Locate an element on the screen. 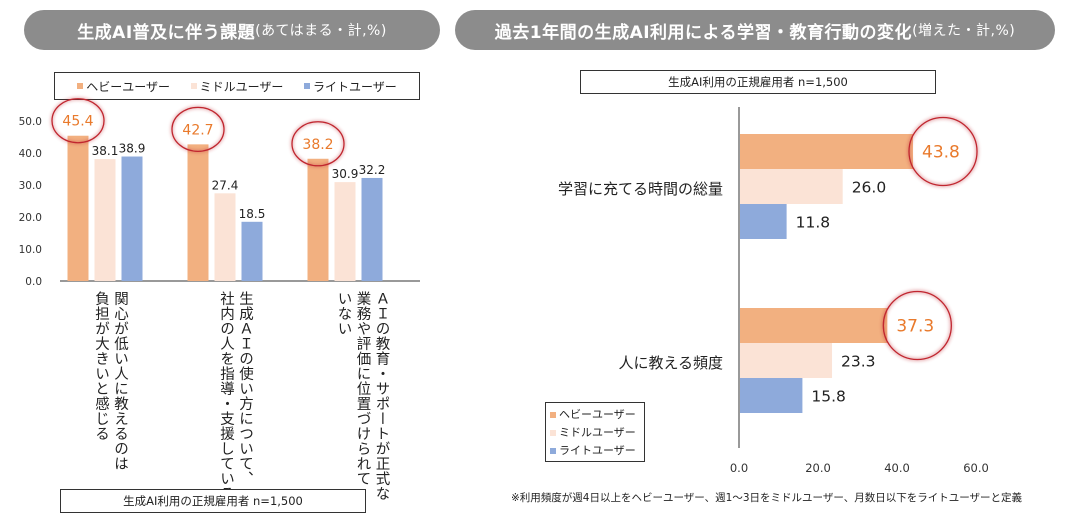  data-label: 32.2 is located at coordinates (372, 170).